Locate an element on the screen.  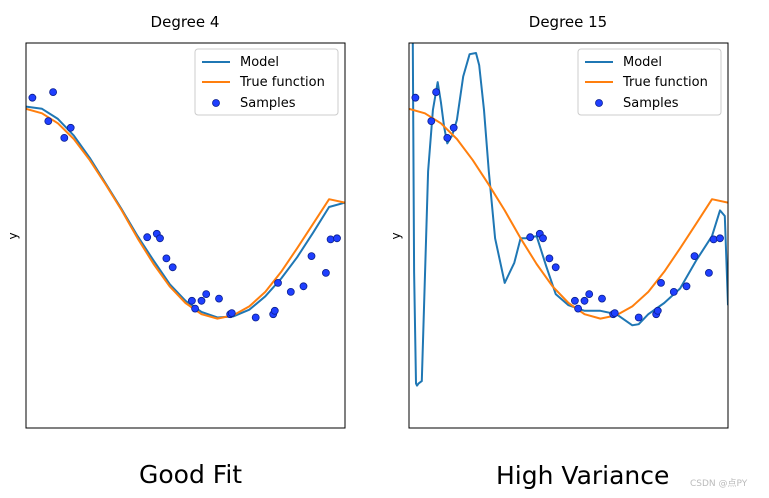
chart-title: Degree 4 is located at coordinates (185, 22).